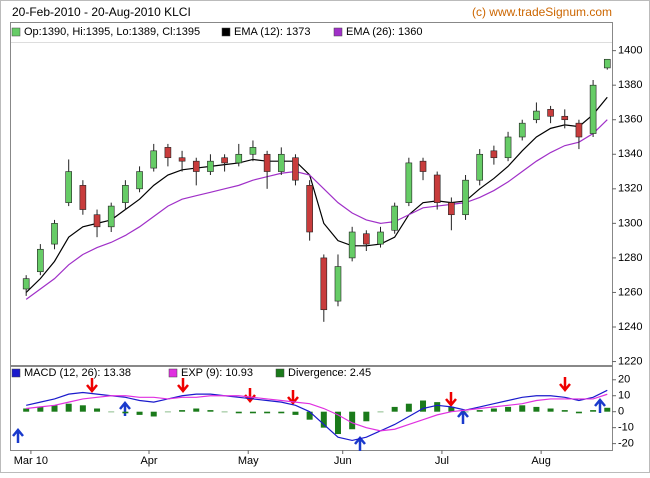  I want to click on y-tick-label: 1340, so click(630, 154).